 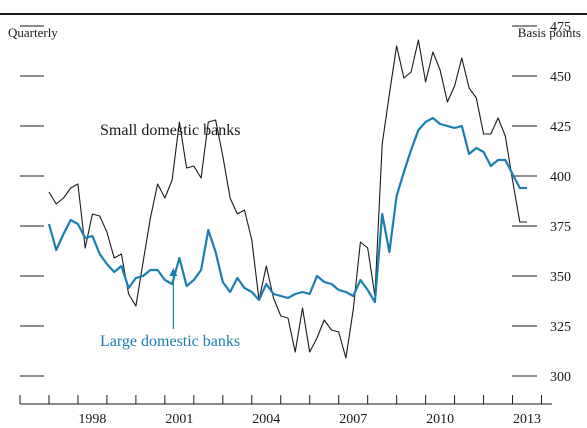 What do you see at coordinates (173, 272) in the screenshot?
I see `annotation-arrow-head` at bounding box center [173, 272].